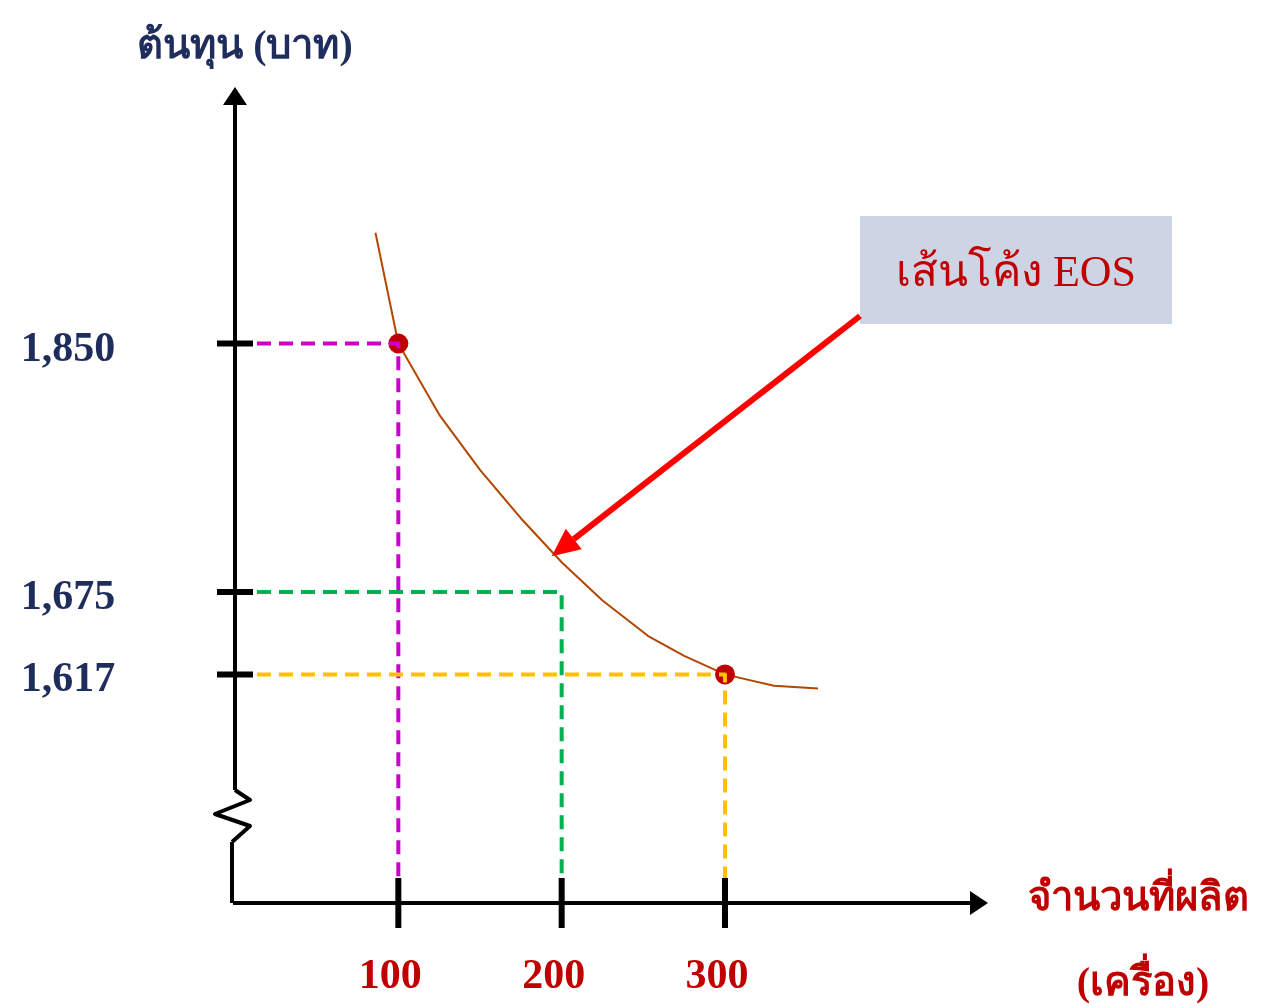 This screenshot has height=1007, width=1282. I want to click on y-tick-label: 1,675, so click(68, 595).